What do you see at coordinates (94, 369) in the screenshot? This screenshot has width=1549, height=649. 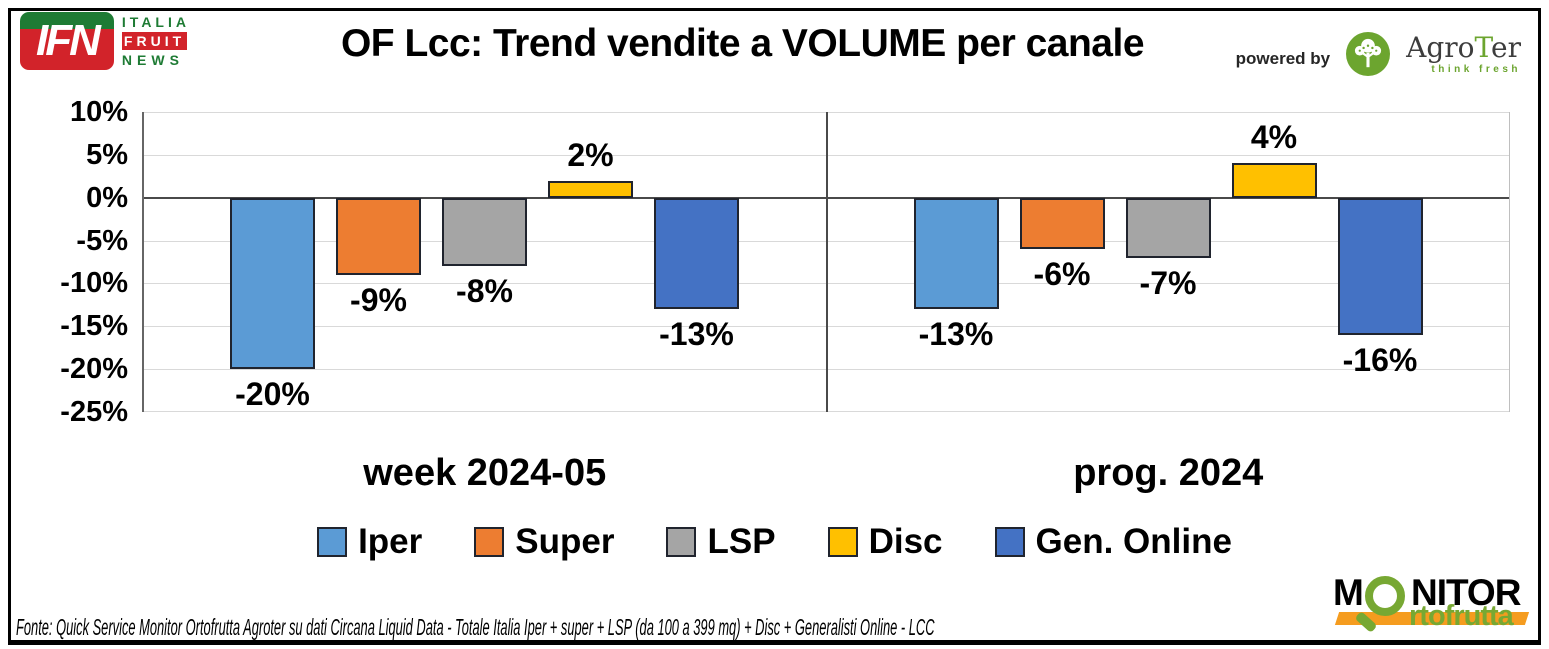 I see `y-tick-label: -20%` at bounding box center [94, 369].